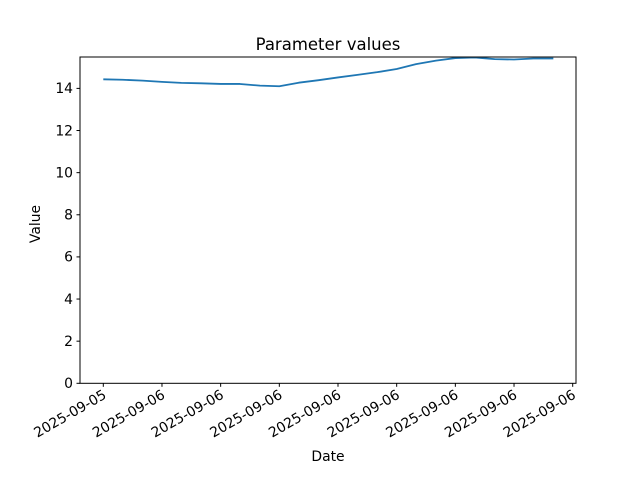 The image size is (640, 484). What do you see at coordinates (68, 216) in the screenshot?
I see `y-tick-label: 8` at bounding box center [68, 216].